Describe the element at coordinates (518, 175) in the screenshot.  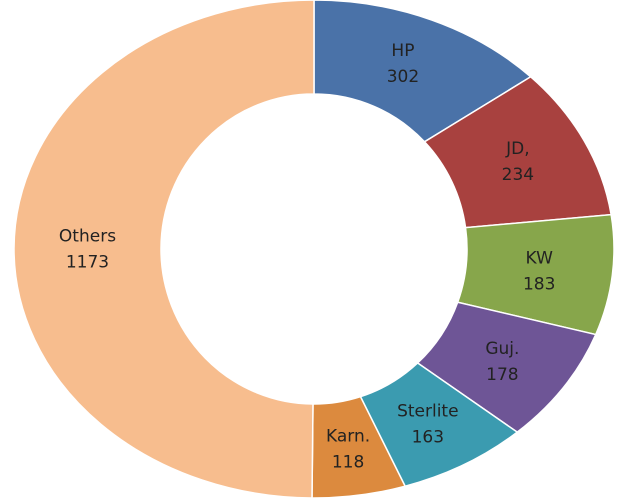
I see `slice-value-label: 234` at that location.